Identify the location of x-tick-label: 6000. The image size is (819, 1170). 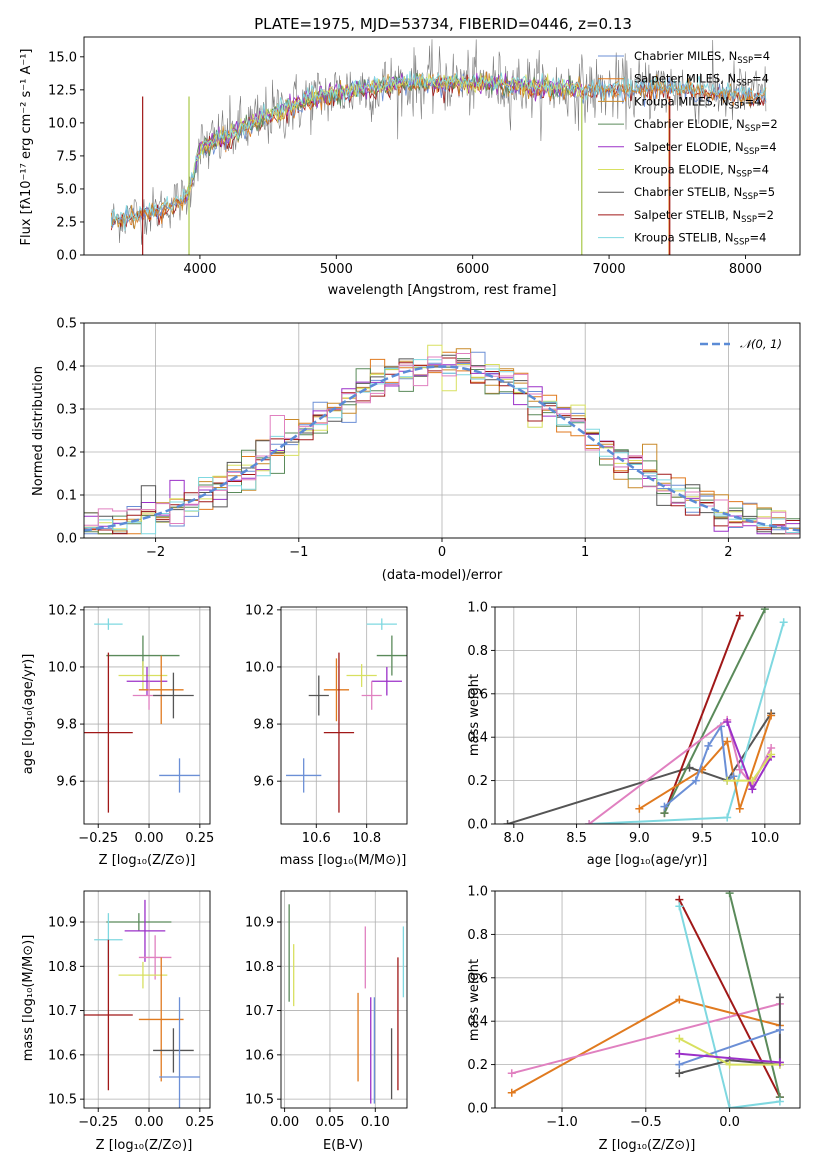
(472, 269).